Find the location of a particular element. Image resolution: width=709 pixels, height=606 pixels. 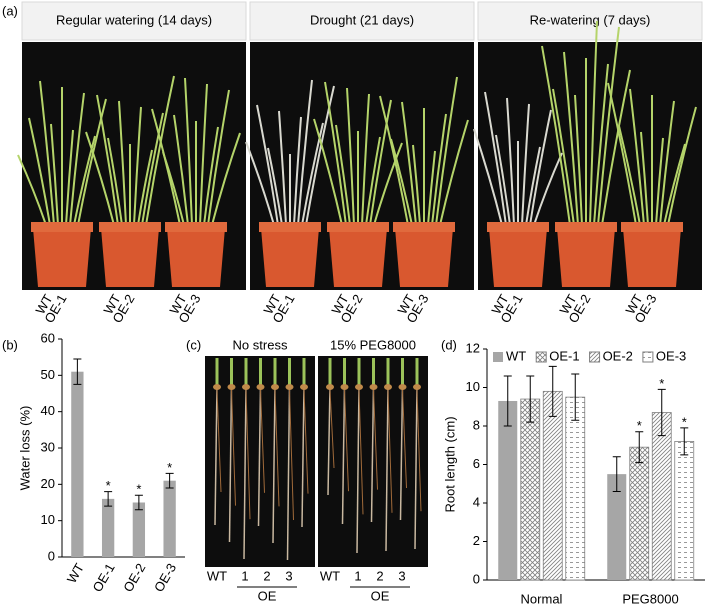

lane-label: 3 is located at coordinates (401, 575).